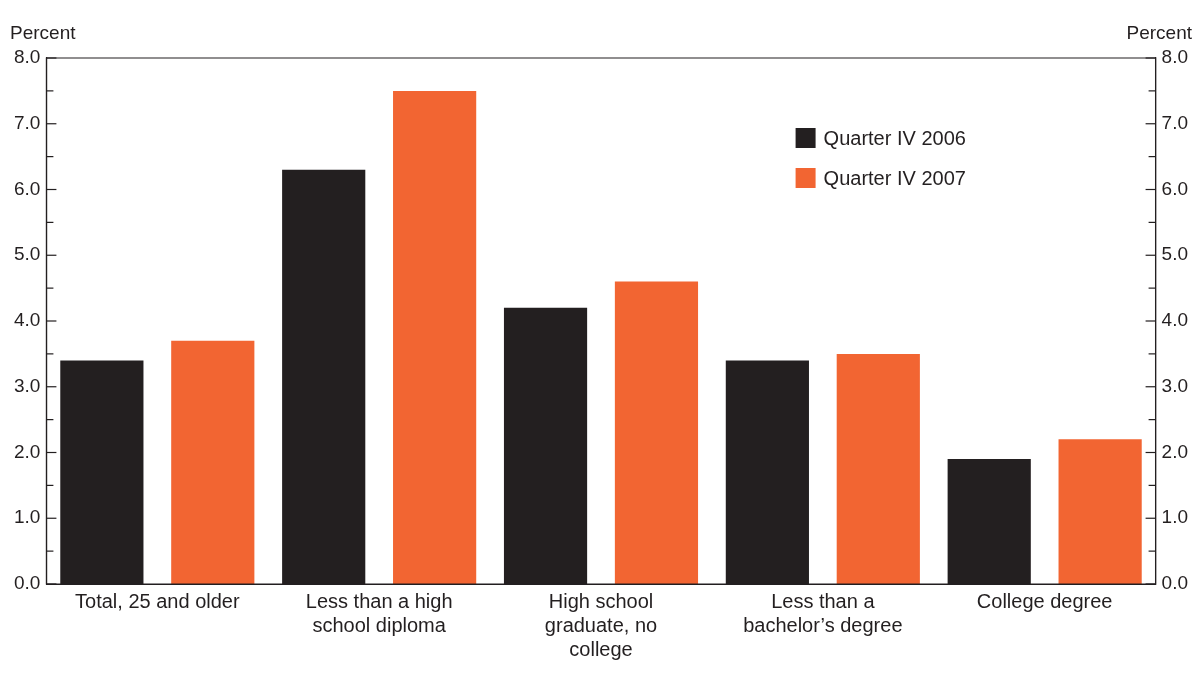 The image size is (1202, 677). What do you see at coordinates (1175, 517) in the screenshot?
I see `y2-tick-label: 1.0` at bounding box center [1175, 517].